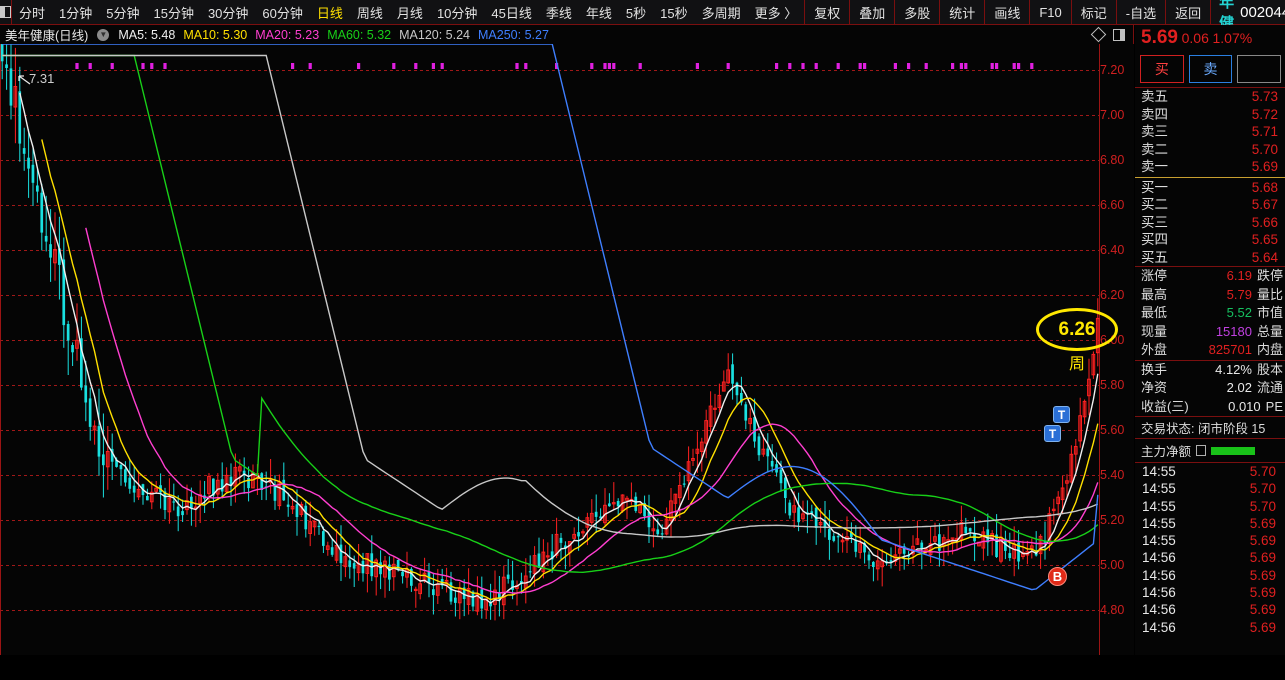 The height and width of the screenshot is (680, 1285). What do you see at coordinates (1093, 12) in the screenshot?
I see `toolbar-action-6: 标记` at bounding box center [1093, 12].